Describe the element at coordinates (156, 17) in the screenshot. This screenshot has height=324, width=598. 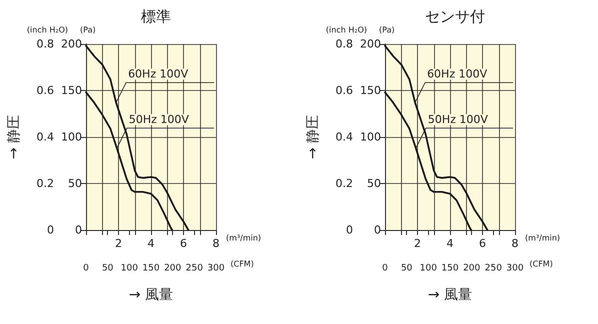
I see `chart-title: 標準` at that location.